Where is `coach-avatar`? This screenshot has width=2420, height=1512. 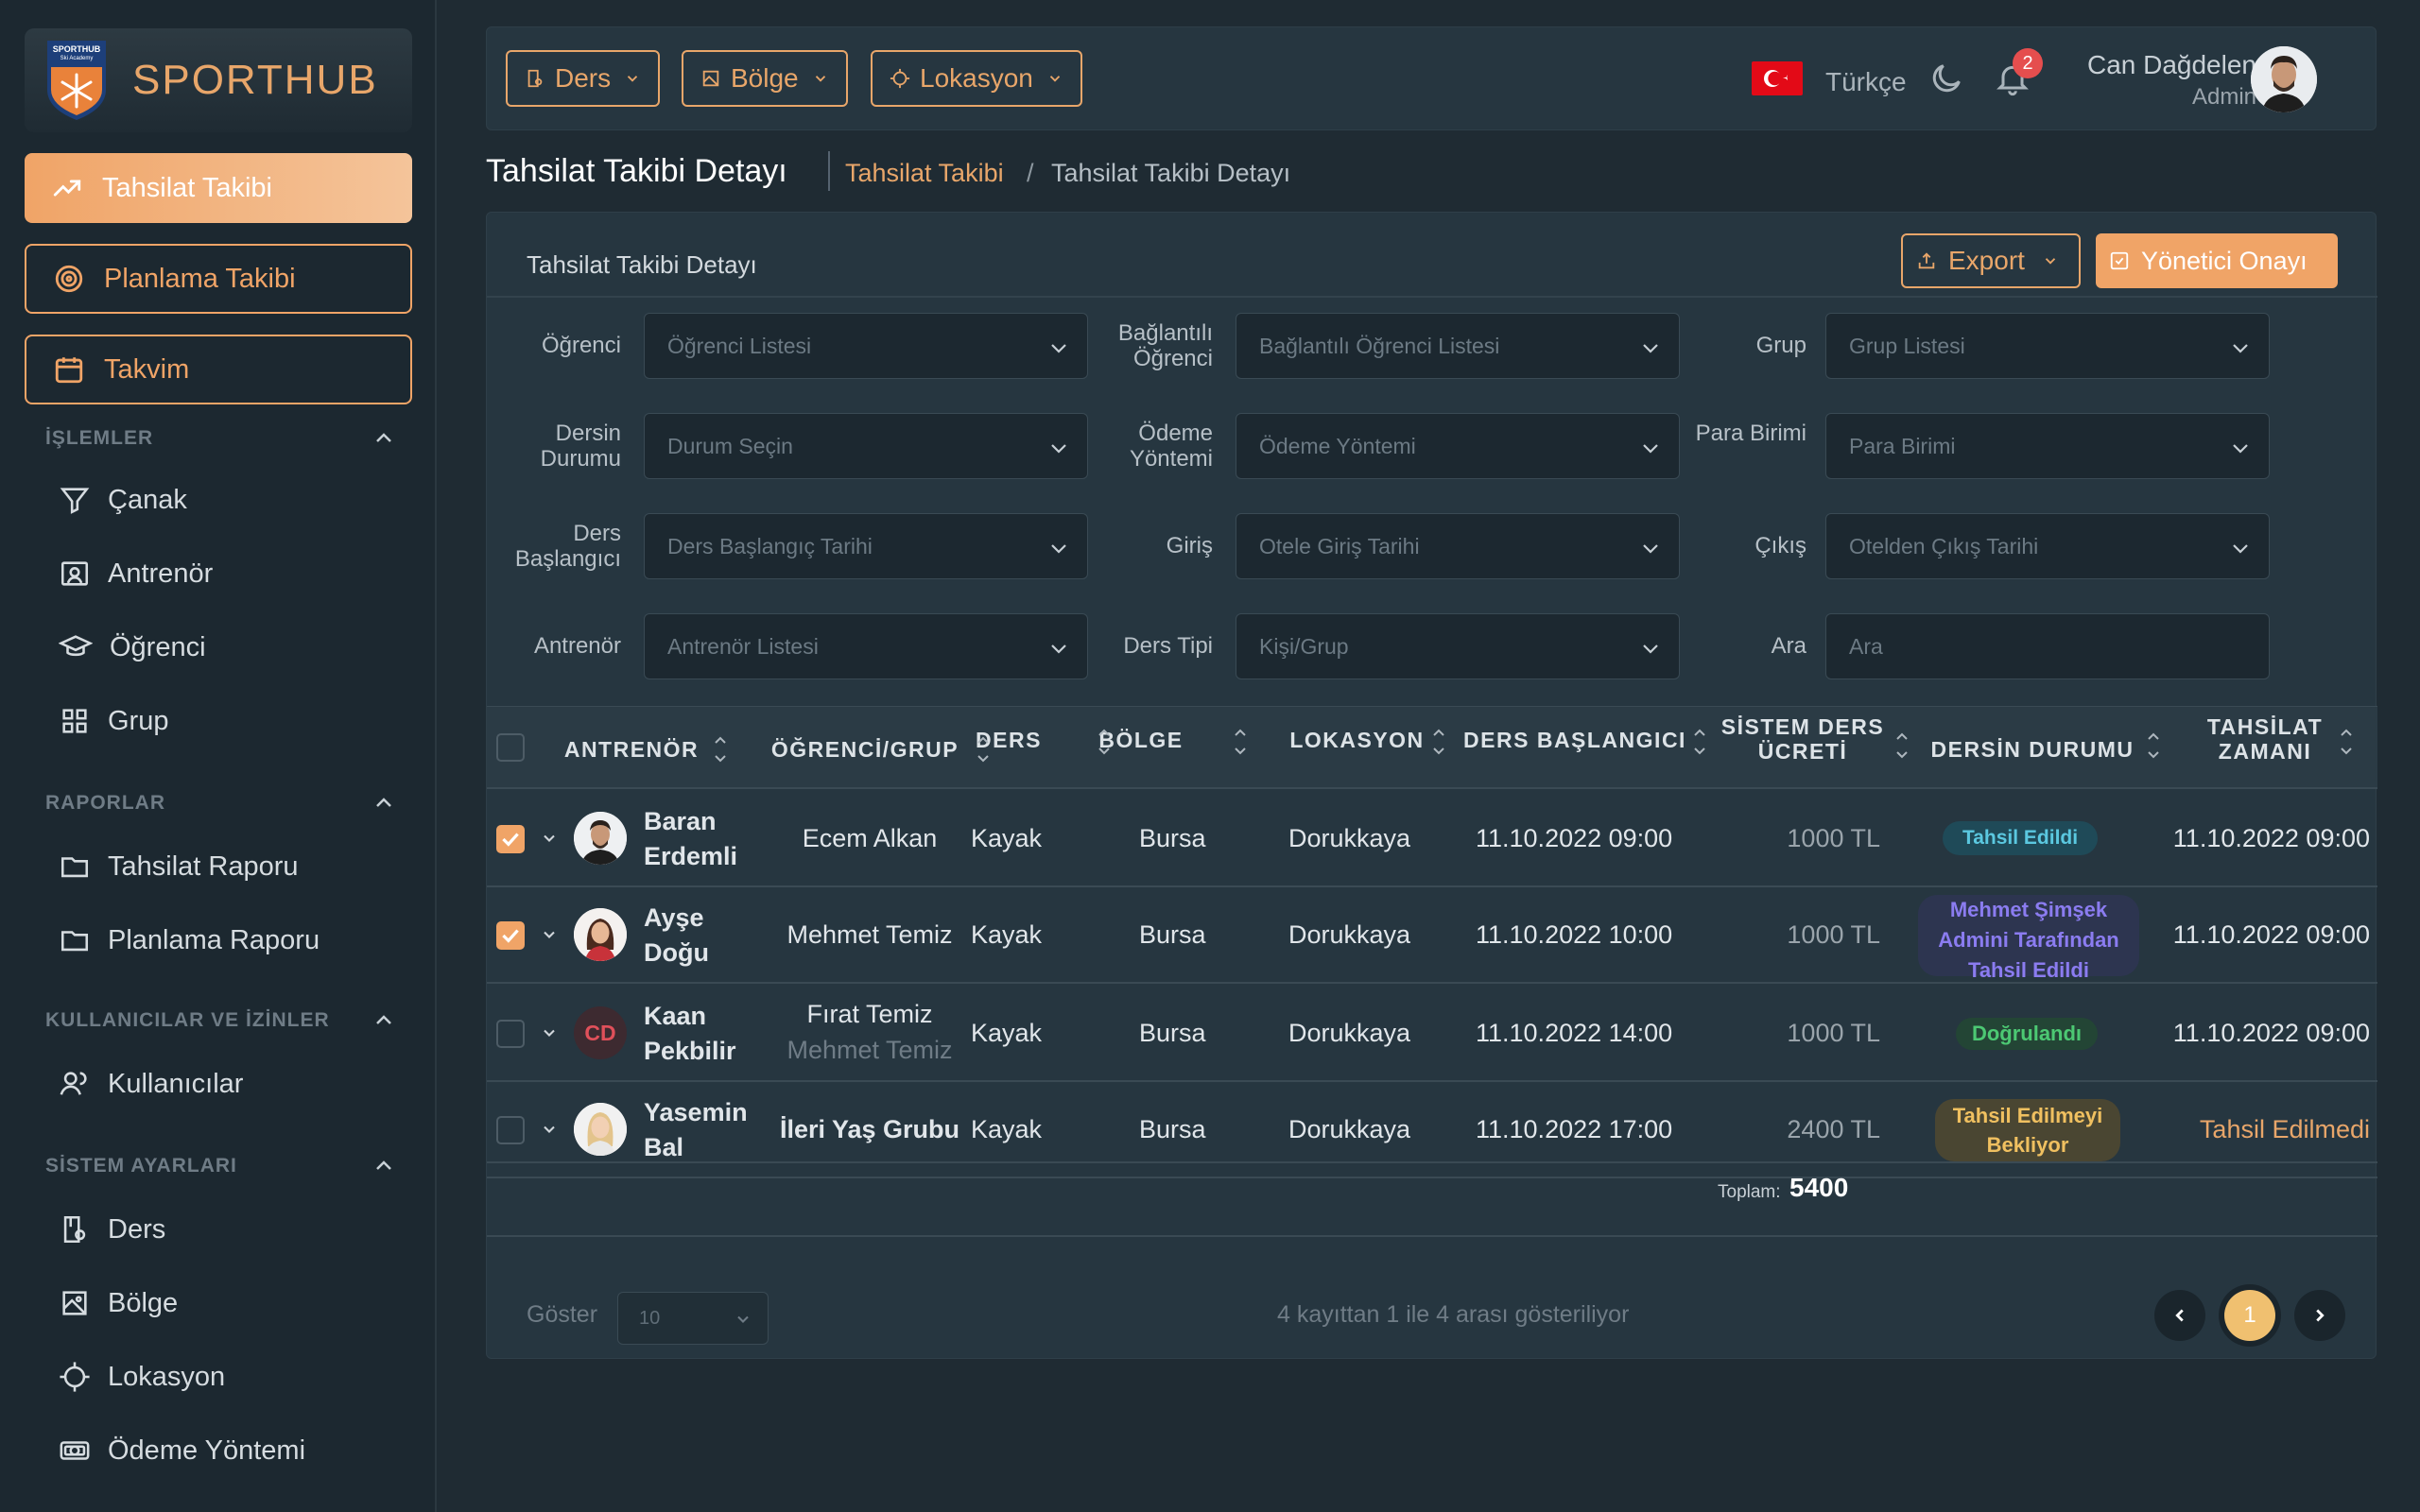
coach-avatar is located at coordinates (600, 838).